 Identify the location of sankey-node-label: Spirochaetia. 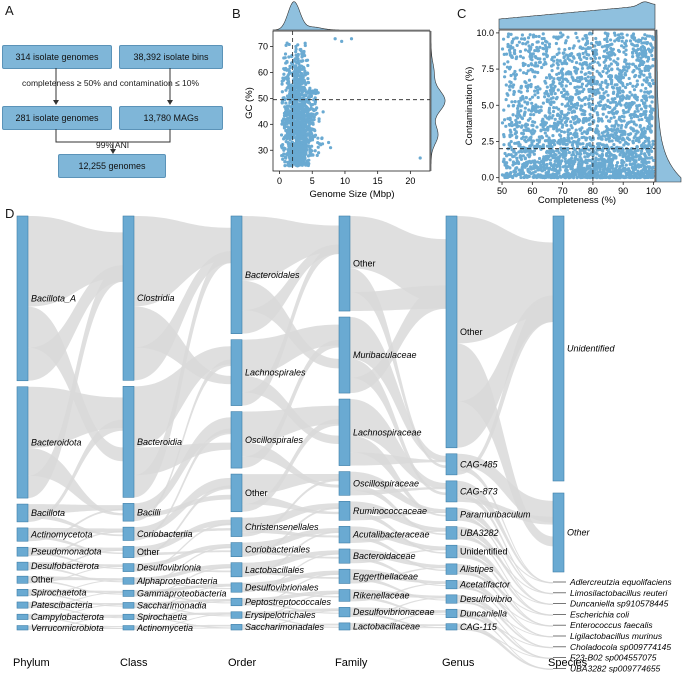
(162, 617).